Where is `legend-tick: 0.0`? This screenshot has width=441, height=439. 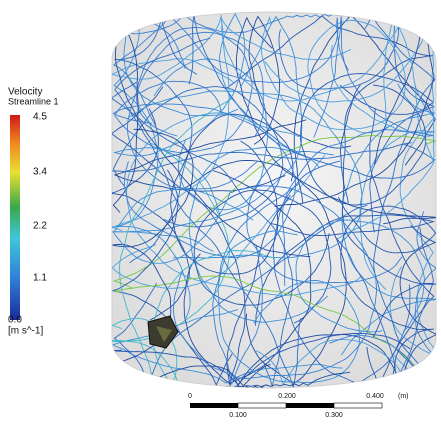 legend-tick: 0.0 is located at coordinates (15, 320).